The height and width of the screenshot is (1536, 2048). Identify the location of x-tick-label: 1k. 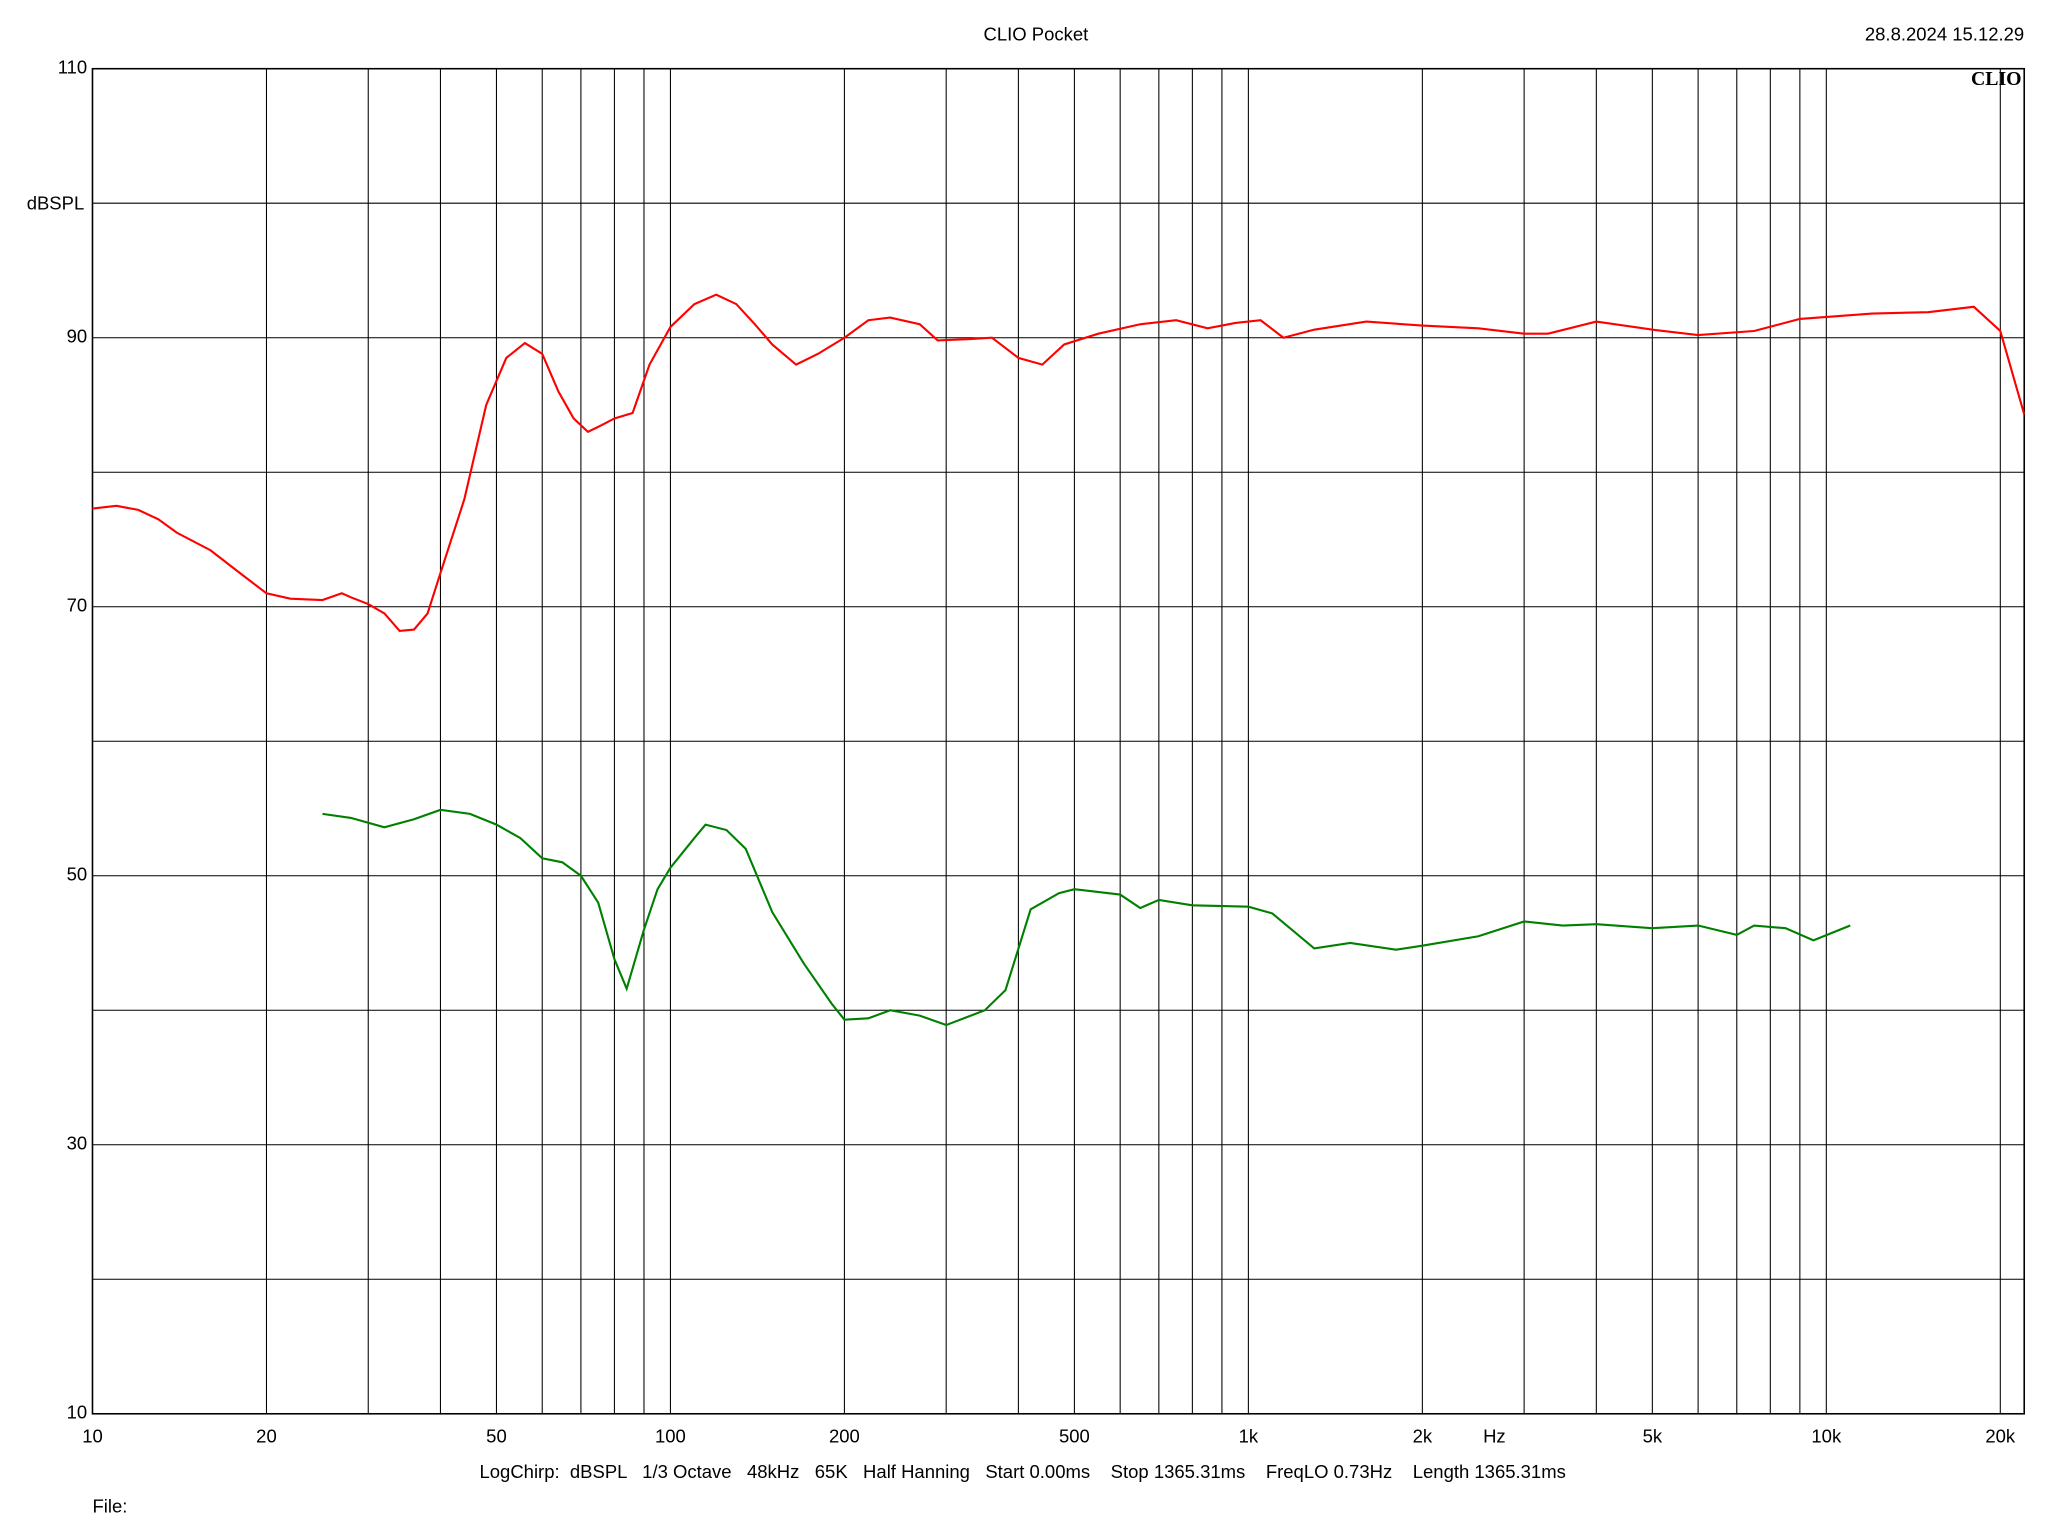
(1249, 1435).